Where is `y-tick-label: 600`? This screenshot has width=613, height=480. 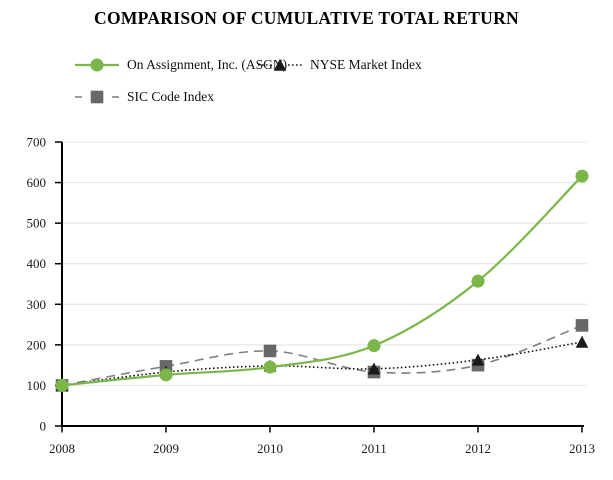 y-tick-label: 600 is located at coordinates (37, 182).